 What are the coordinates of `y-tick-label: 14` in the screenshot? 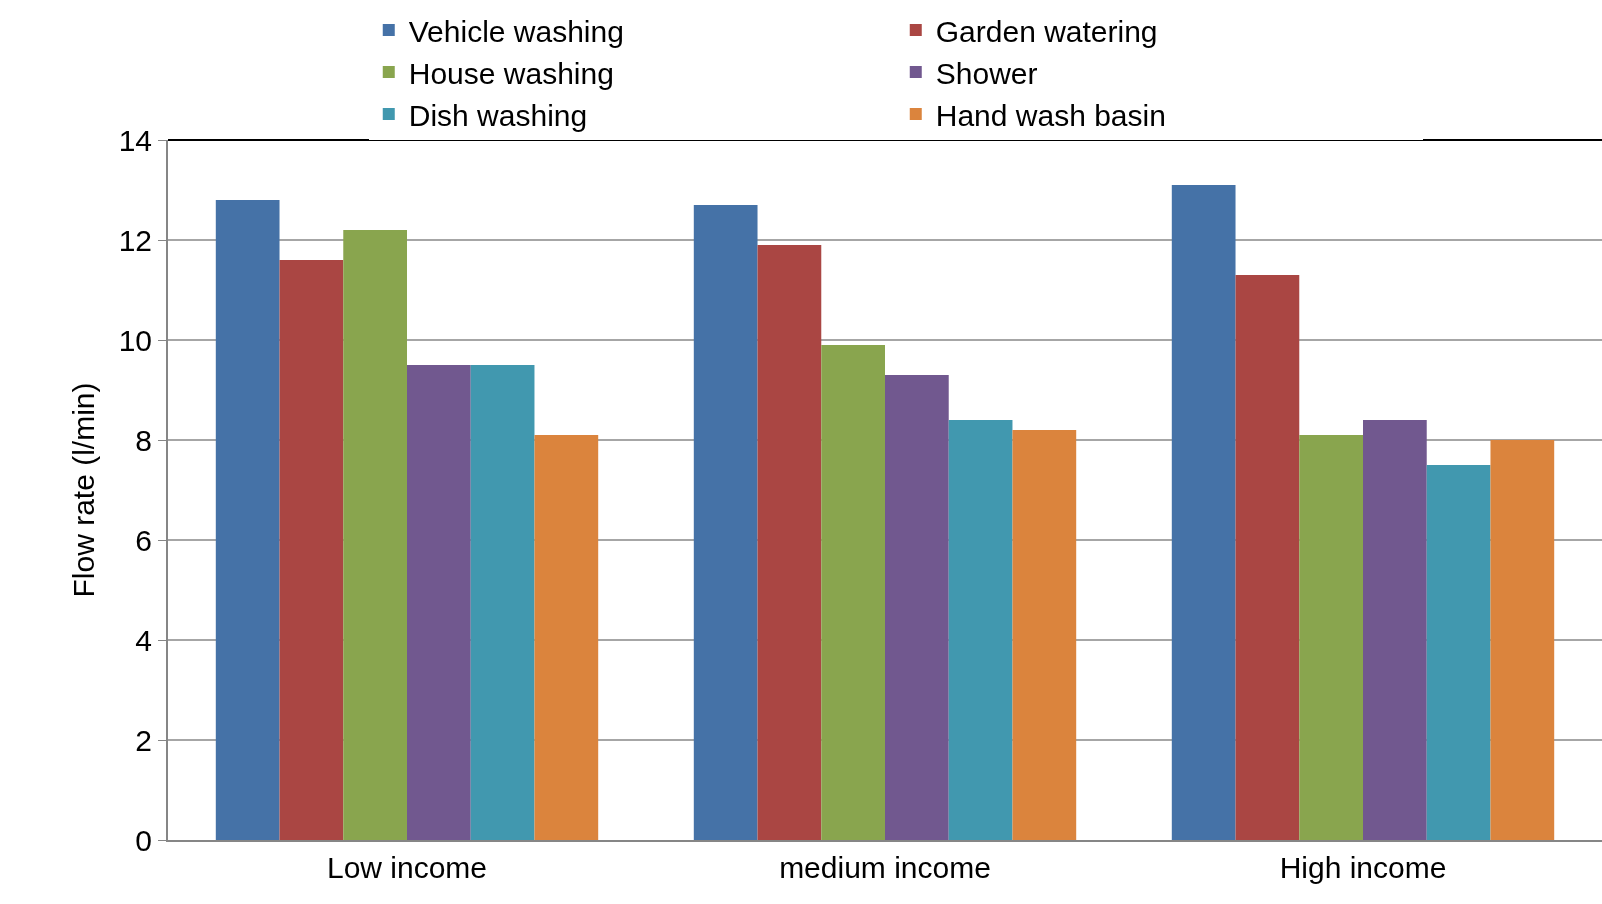 It's located at (135, 140).